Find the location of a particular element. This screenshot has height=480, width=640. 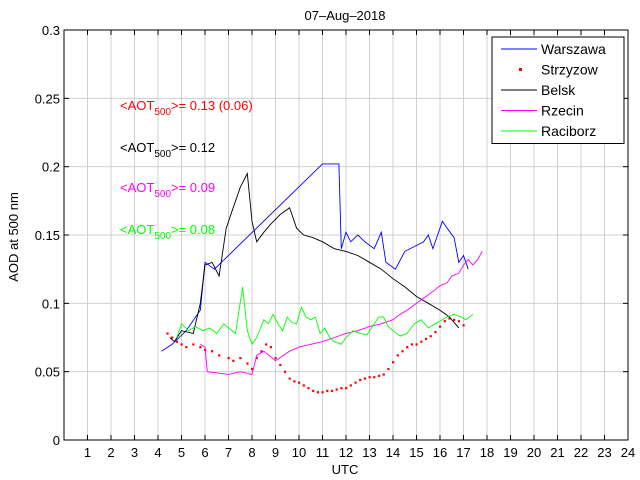

x-tick-label: 14 is located at coordinates (393, 452).